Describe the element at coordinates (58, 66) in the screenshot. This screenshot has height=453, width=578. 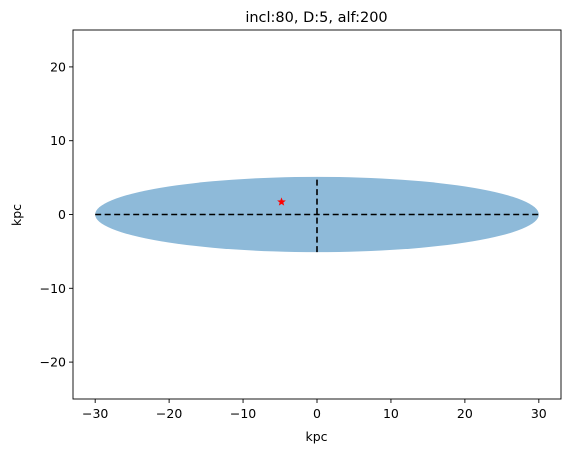
I see `y-tick-label: 20` at that location.